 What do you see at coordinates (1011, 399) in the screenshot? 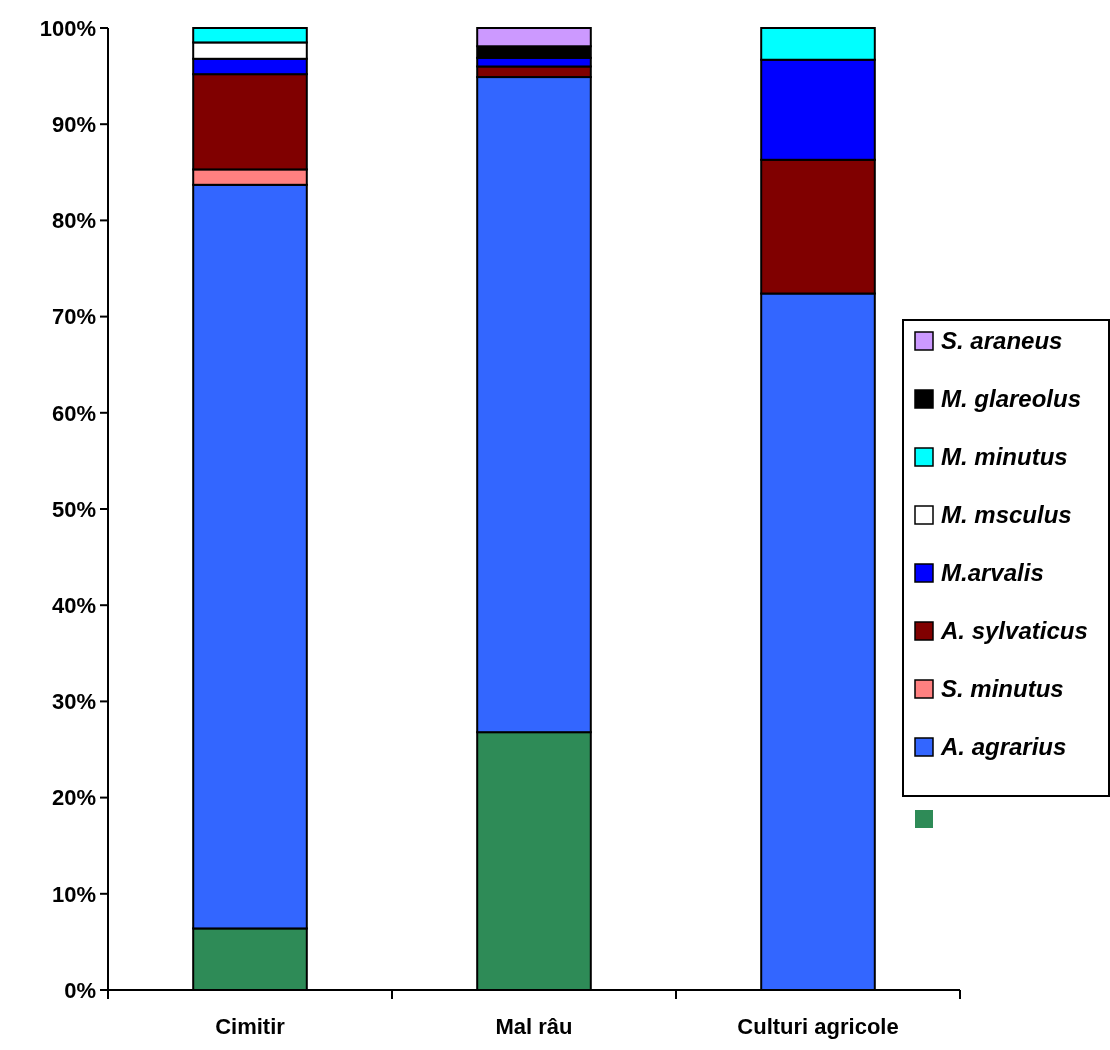
I see `legend-label: M. glareolus` at bounding box center [1011, 399].